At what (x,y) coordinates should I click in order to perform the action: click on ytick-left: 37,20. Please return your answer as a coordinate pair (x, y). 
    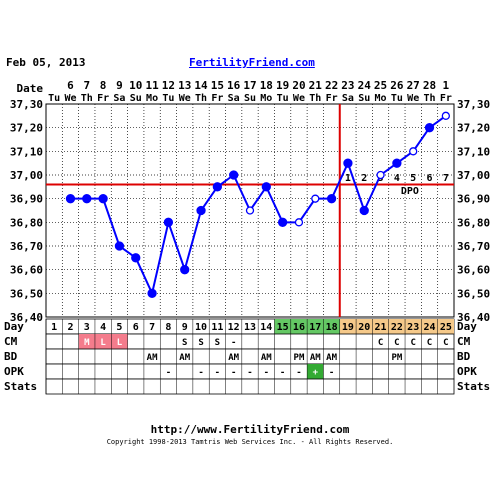
    Looking at the image, I should click on (26, 128).